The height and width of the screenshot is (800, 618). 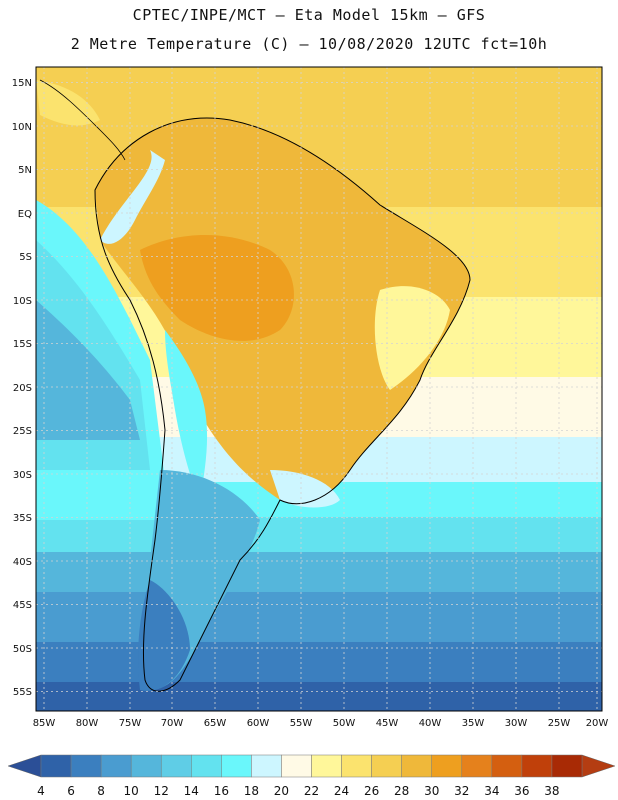 What do you see at coordinates (473, 723) in the screenshot?
I see `lon-label: 35W` at bounding box center [473, 723].